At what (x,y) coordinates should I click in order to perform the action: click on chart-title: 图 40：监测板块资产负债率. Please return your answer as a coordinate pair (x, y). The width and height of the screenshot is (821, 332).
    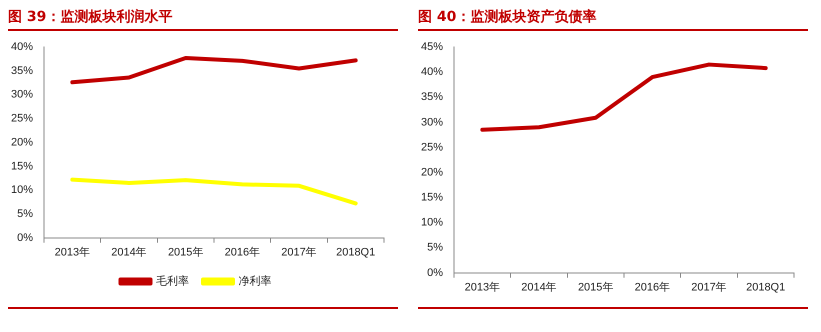
    Looking at the image, I should click on (613, 18).